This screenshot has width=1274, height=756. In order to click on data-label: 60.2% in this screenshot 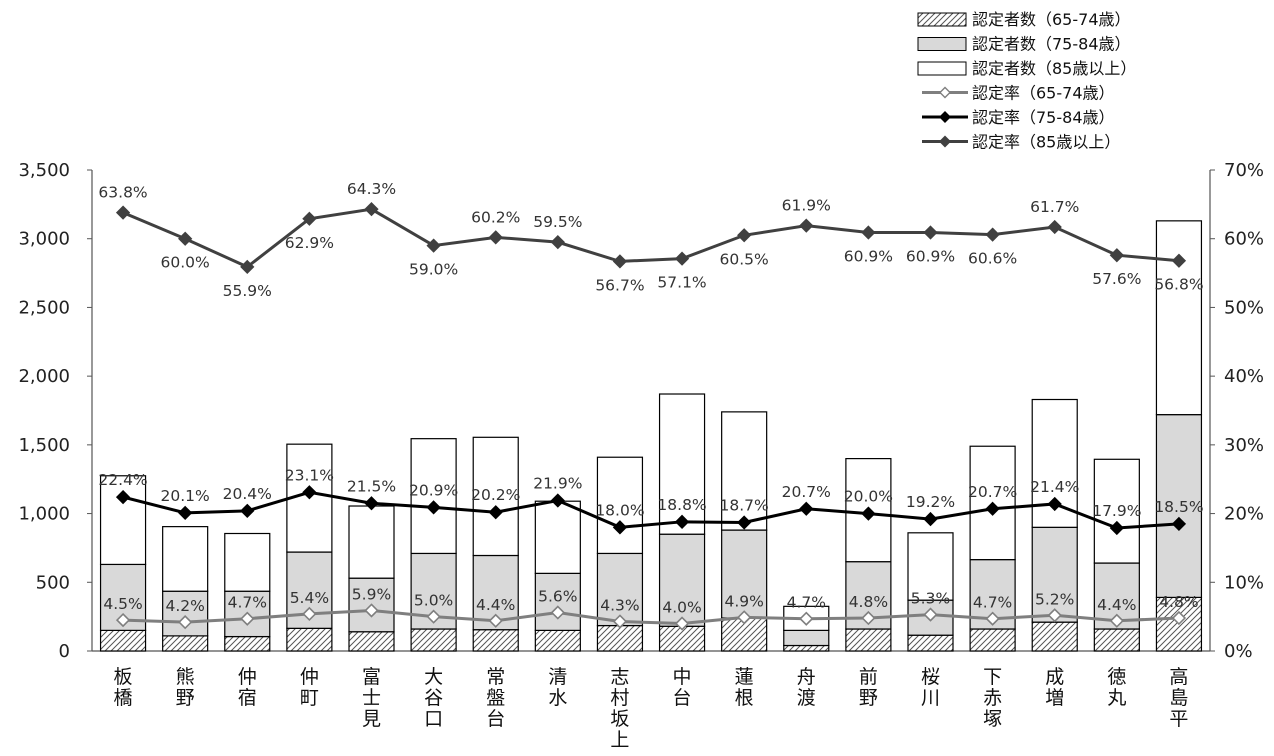, I will do `click(495, 217)`.